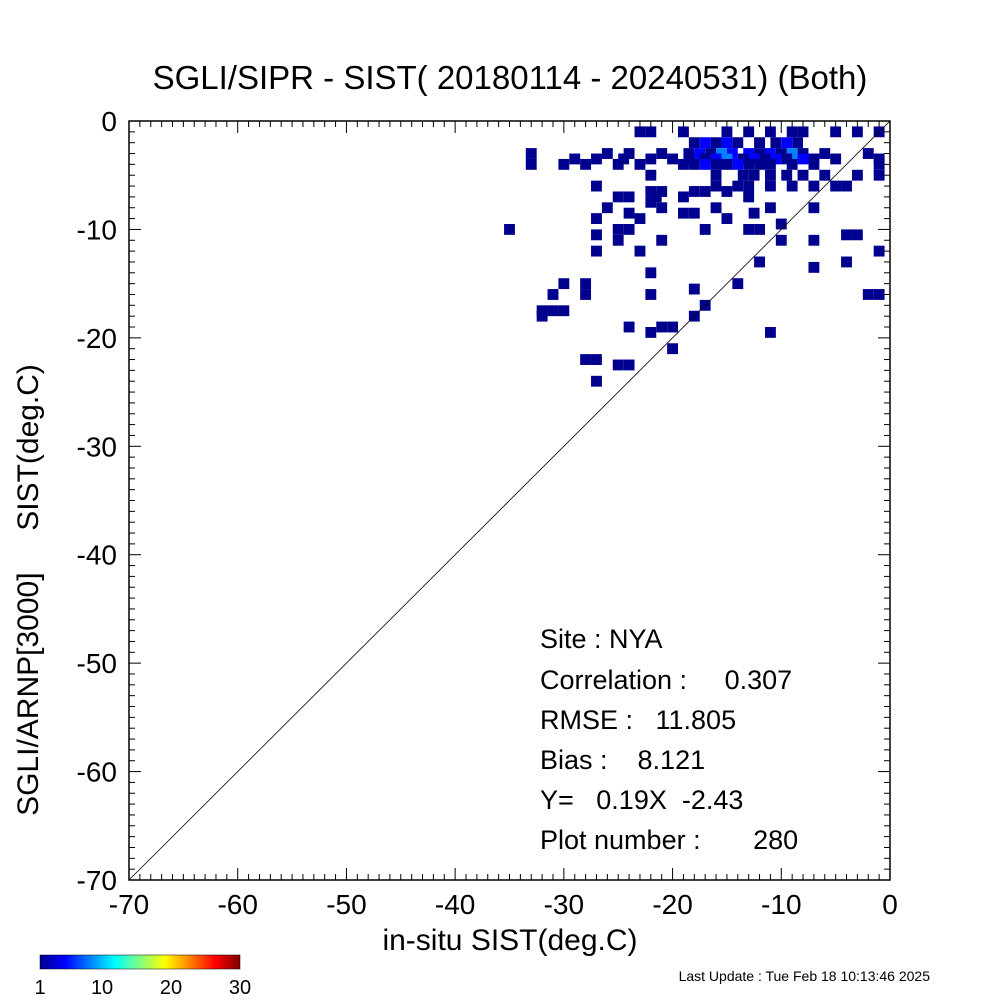  What do you see at coordinates (240, 988) in the screenshot?
I see `colorbar-tick-label: 30` at bounding box center [240, 988].